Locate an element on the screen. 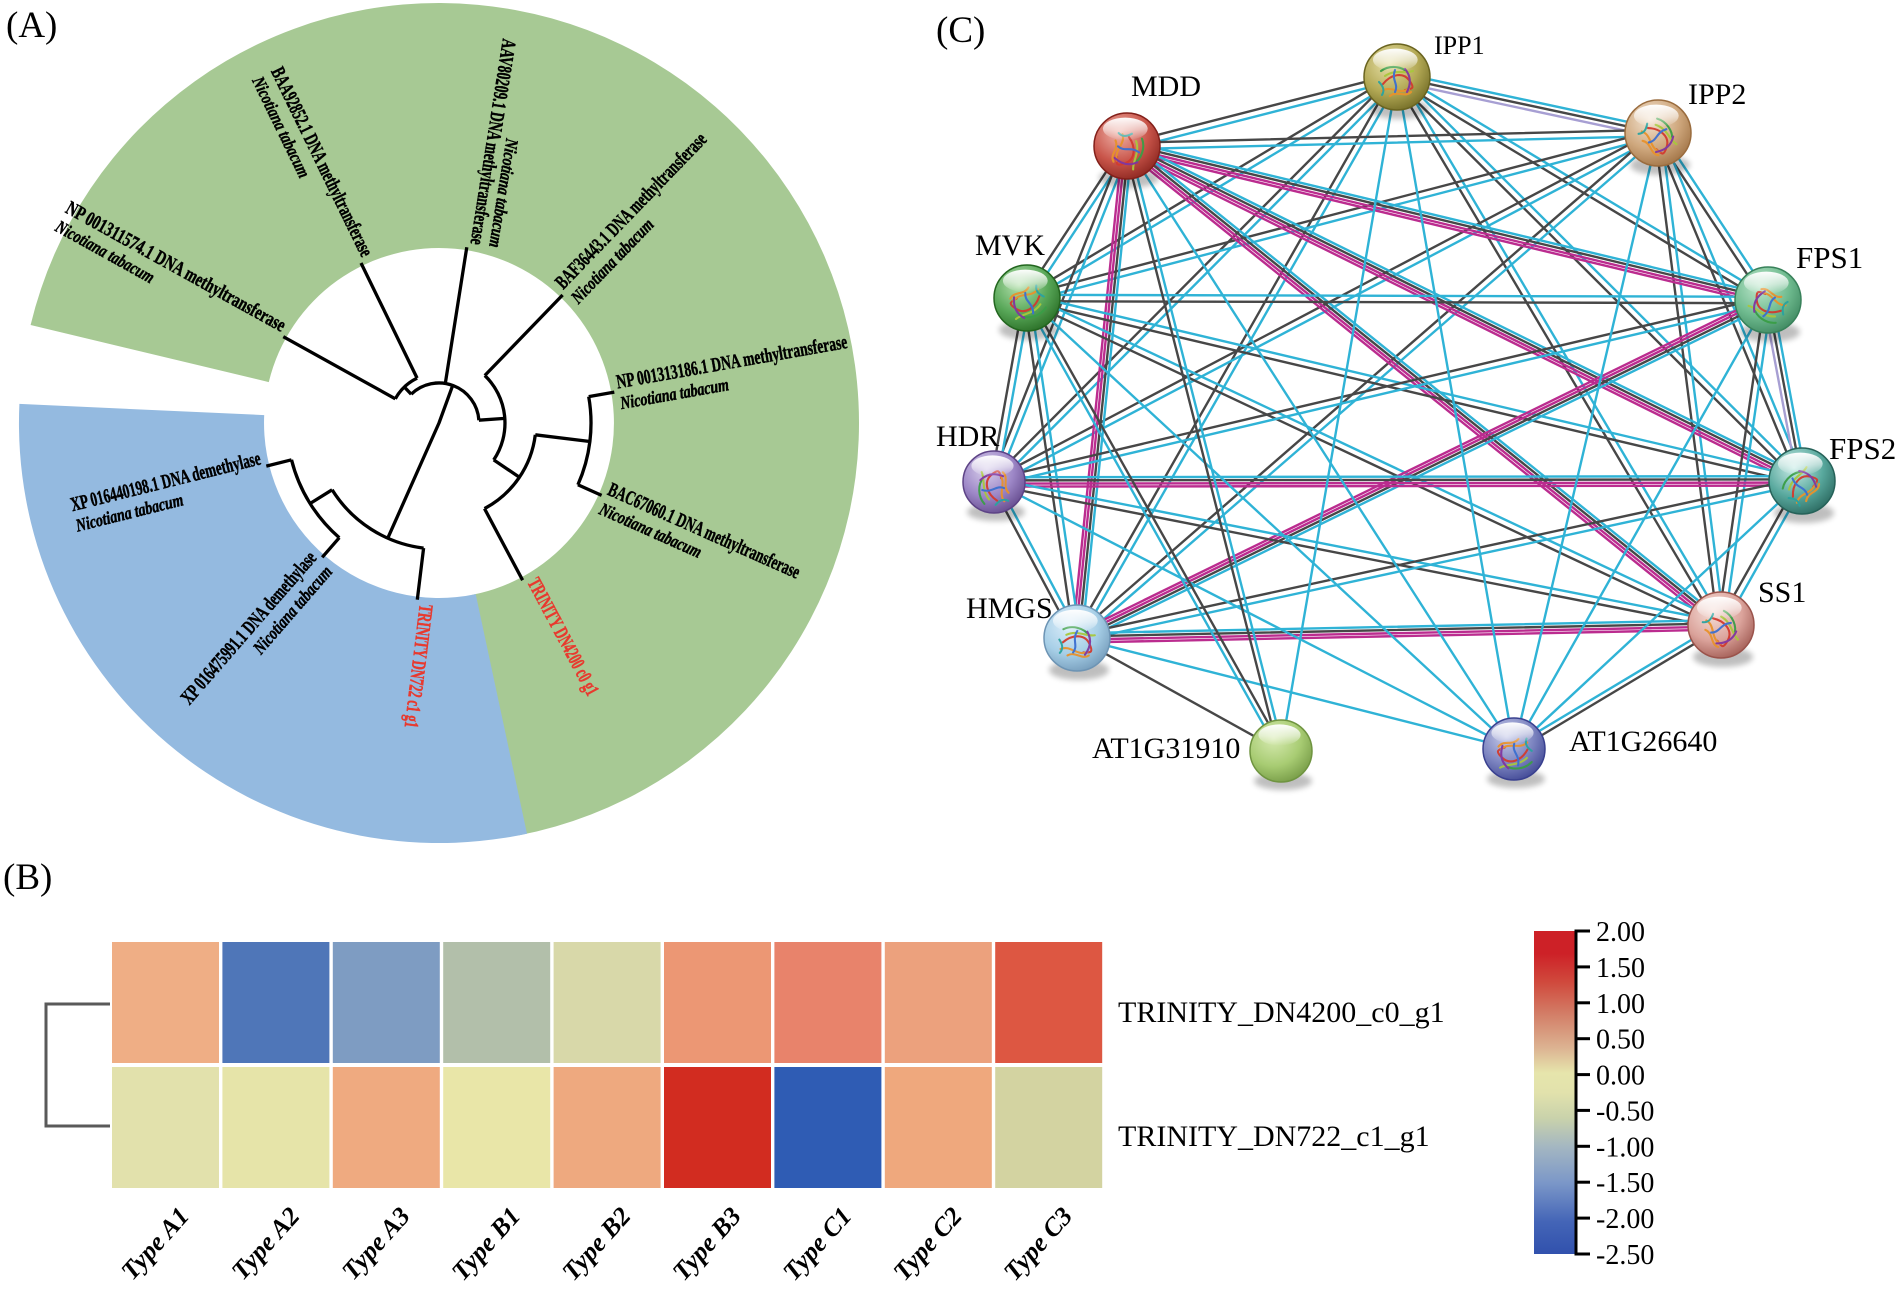 The width and height of the screenshot is (1900, 1308). svg-text: 0.50 is located at coordinates (1620, 1040).